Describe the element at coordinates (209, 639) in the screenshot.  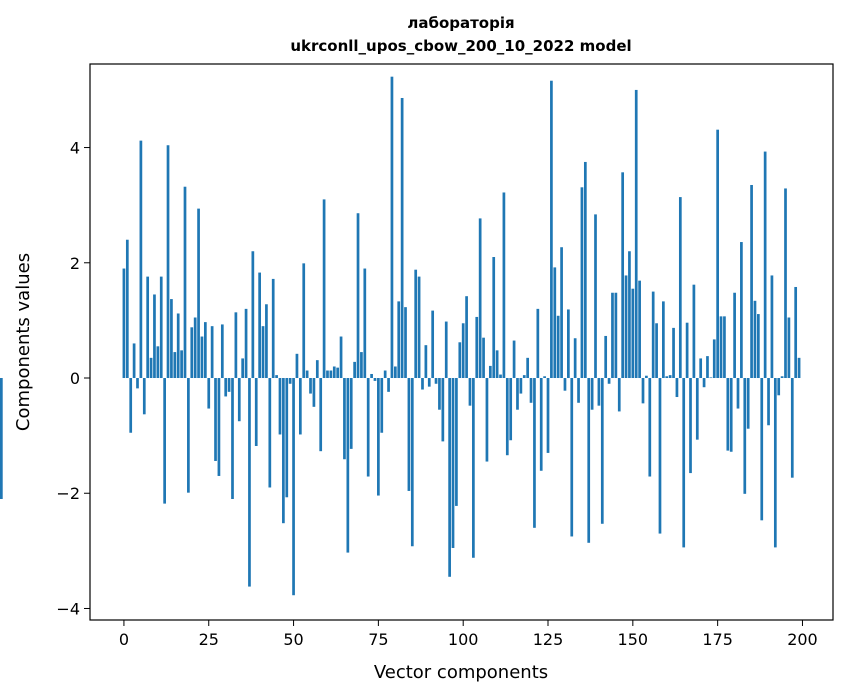
I see `x-tick-label: 25` at that location.